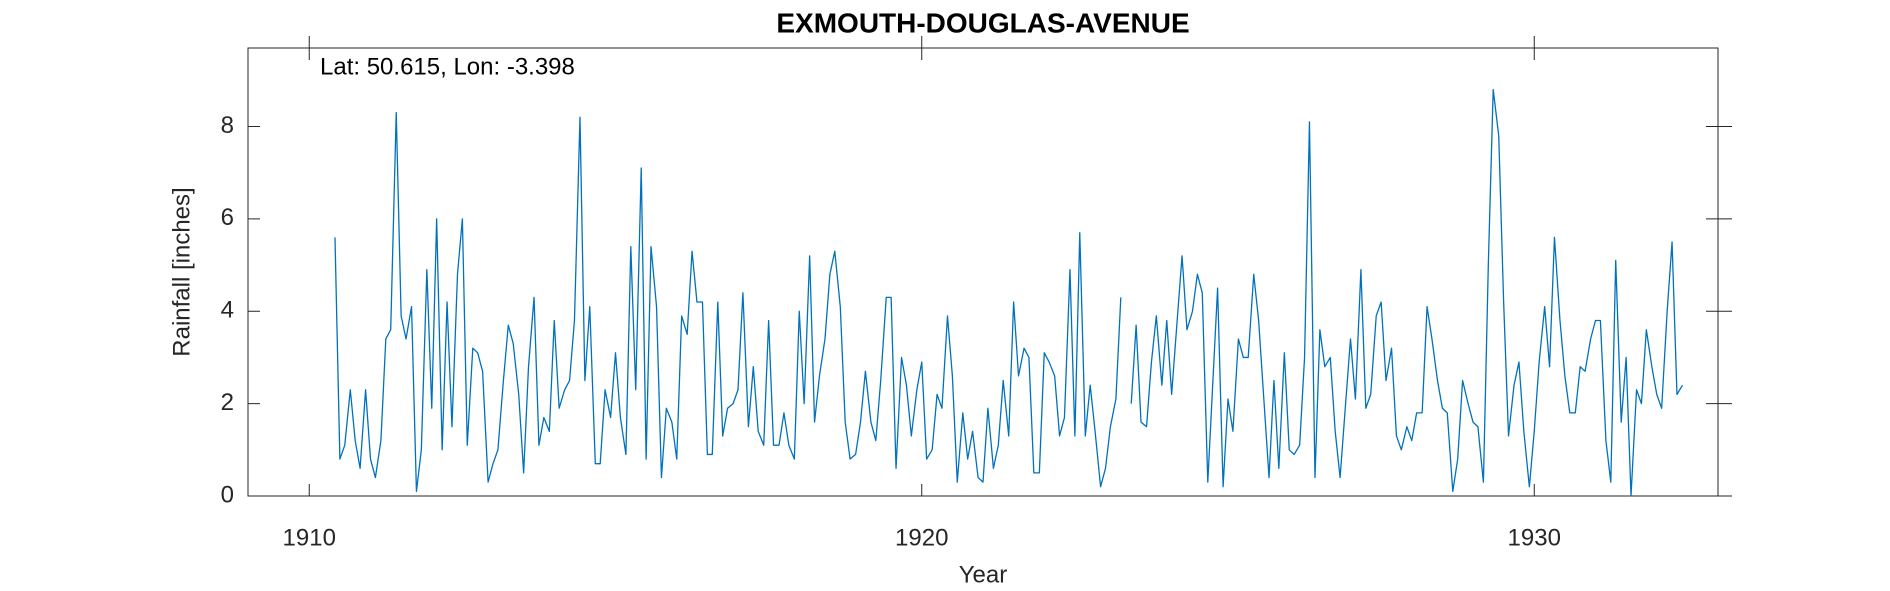 The width and height of the screenshot is (1890, 591). What do you see at coordinates (227, 494) in the screenshot?
I see `y-tick-label: 0` at bounding box center [227, 494].